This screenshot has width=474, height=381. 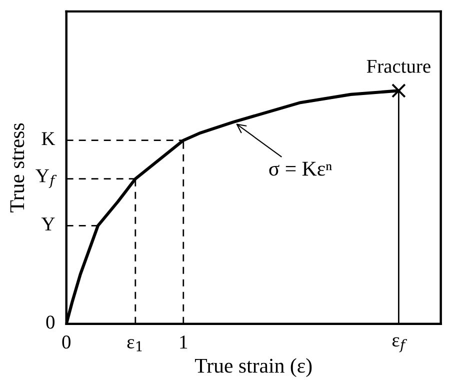 What do you see at coordinates (398, 66) in the screenshot?
I see `annotation: Fracture` at bounding box center [398, 66].